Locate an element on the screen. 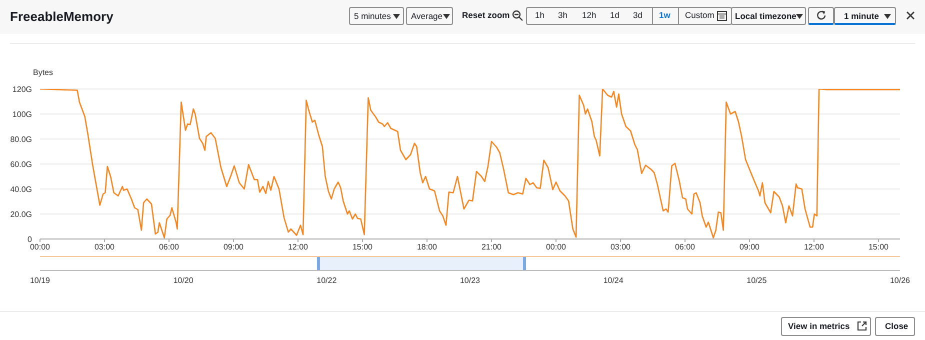  text: 12h is located at coordinates (589, 15).